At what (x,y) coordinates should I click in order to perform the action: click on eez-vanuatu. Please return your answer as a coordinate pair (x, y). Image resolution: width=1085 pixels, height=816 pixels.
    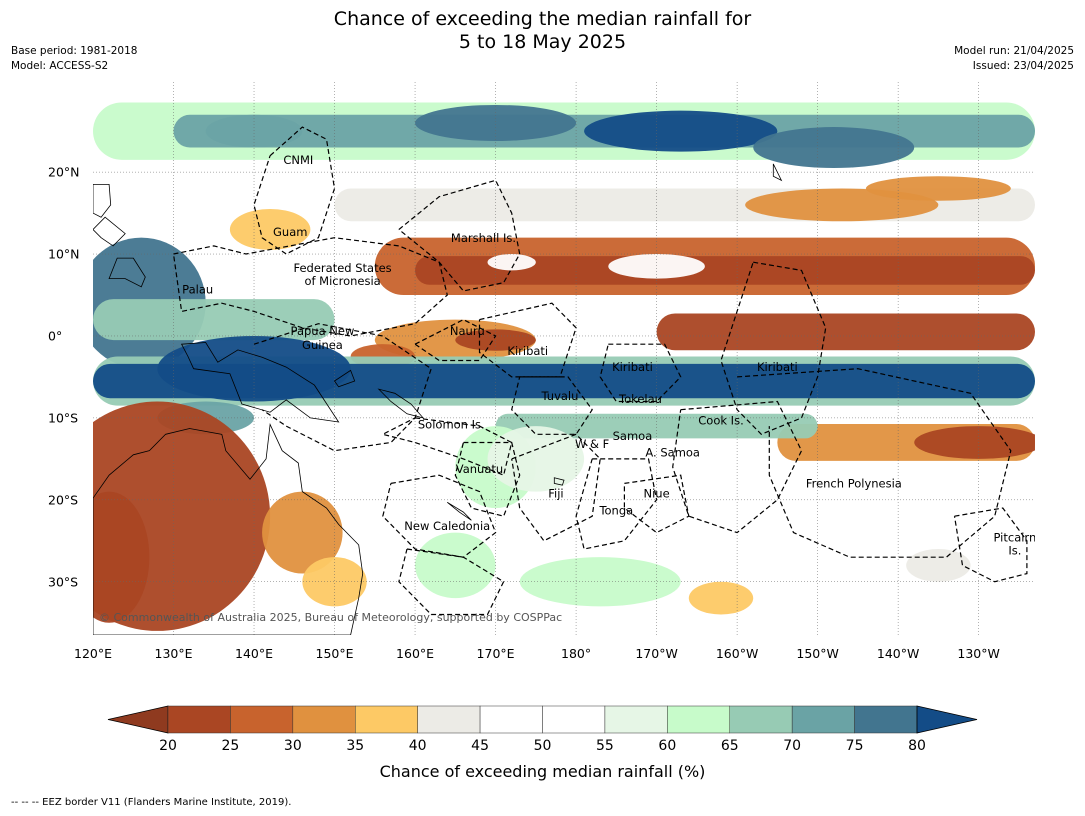
    Looking at the image, I should click on (487, 479).